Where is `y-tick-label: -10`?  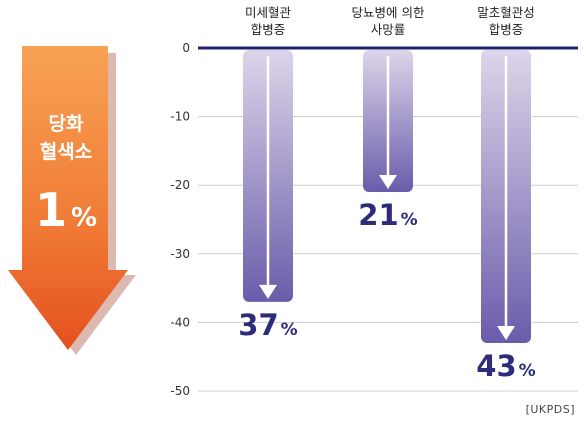
y-tick-label: -10 is located at coordinates (180, 117).